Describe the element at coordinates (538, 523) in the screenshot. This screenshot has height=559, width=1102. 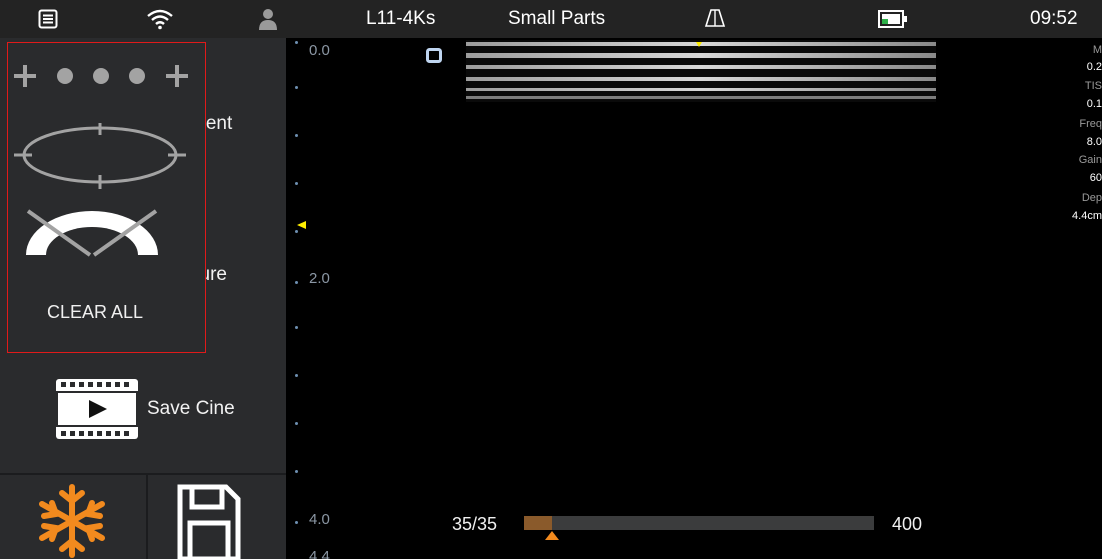
I see `cine-slider-fill` at that location.